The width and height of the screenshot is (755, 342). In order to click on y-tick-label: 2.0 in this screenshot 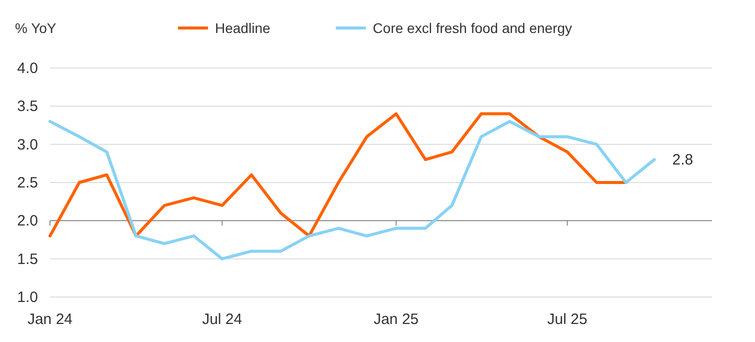, I will do `click(27, 221)`.